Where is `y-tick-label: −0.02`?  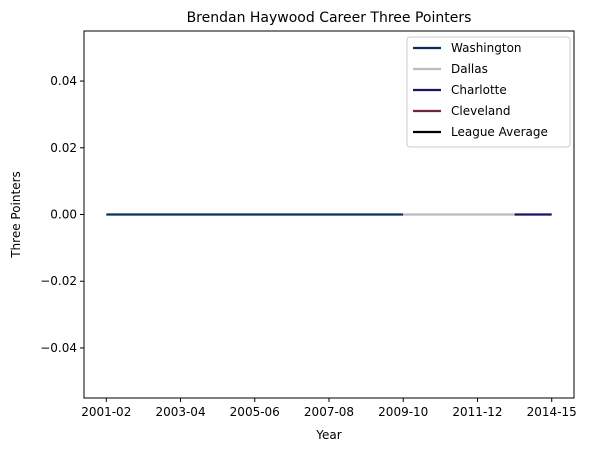
y-tick-label: −0.02 is located at coordinates (58, 281).